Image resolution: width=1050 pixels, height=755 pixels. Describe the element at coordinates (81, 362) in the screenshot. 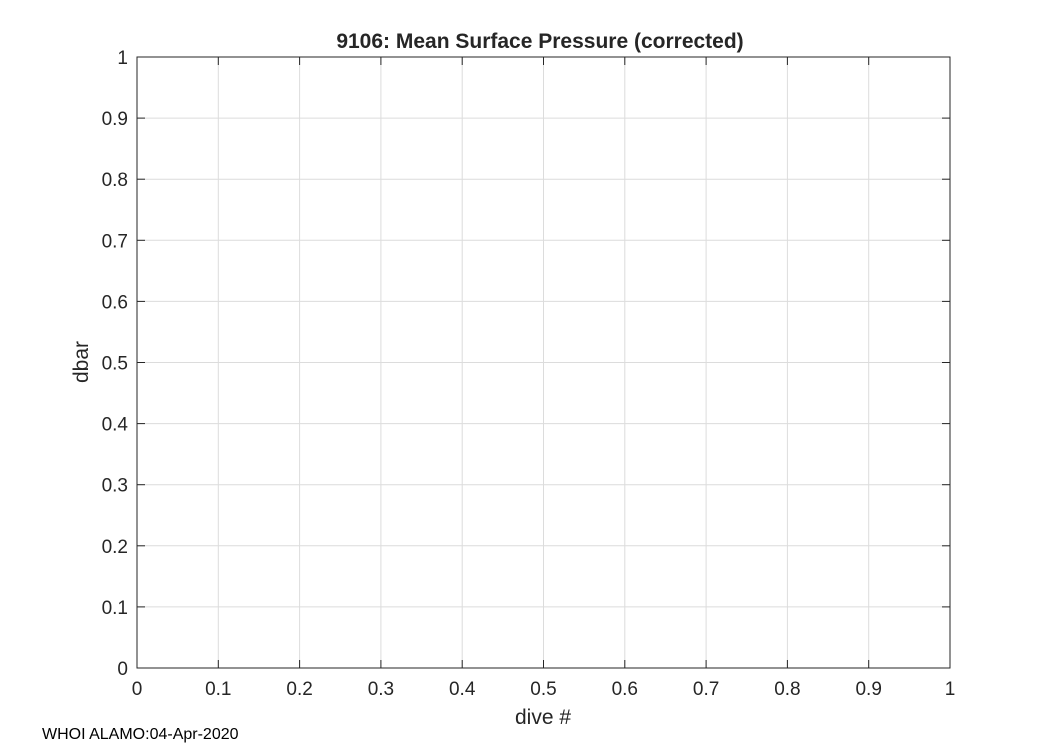

I see `y-axis-label: dbar` at that location.